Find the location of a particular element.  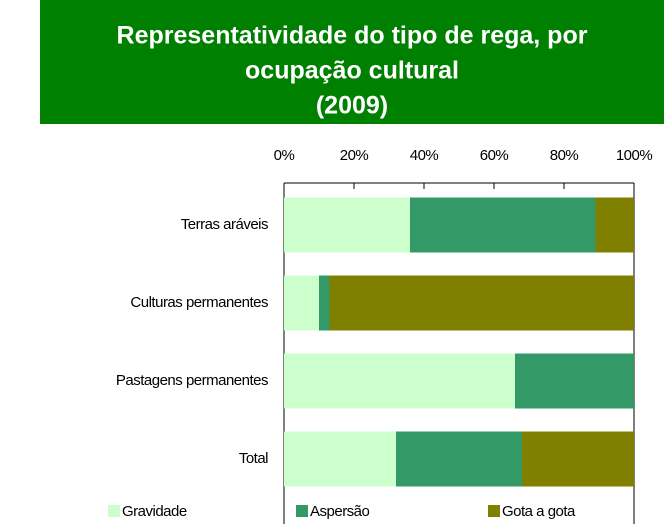

y-tick-label: Culturas permanentes is located at coordinates (199, 302).